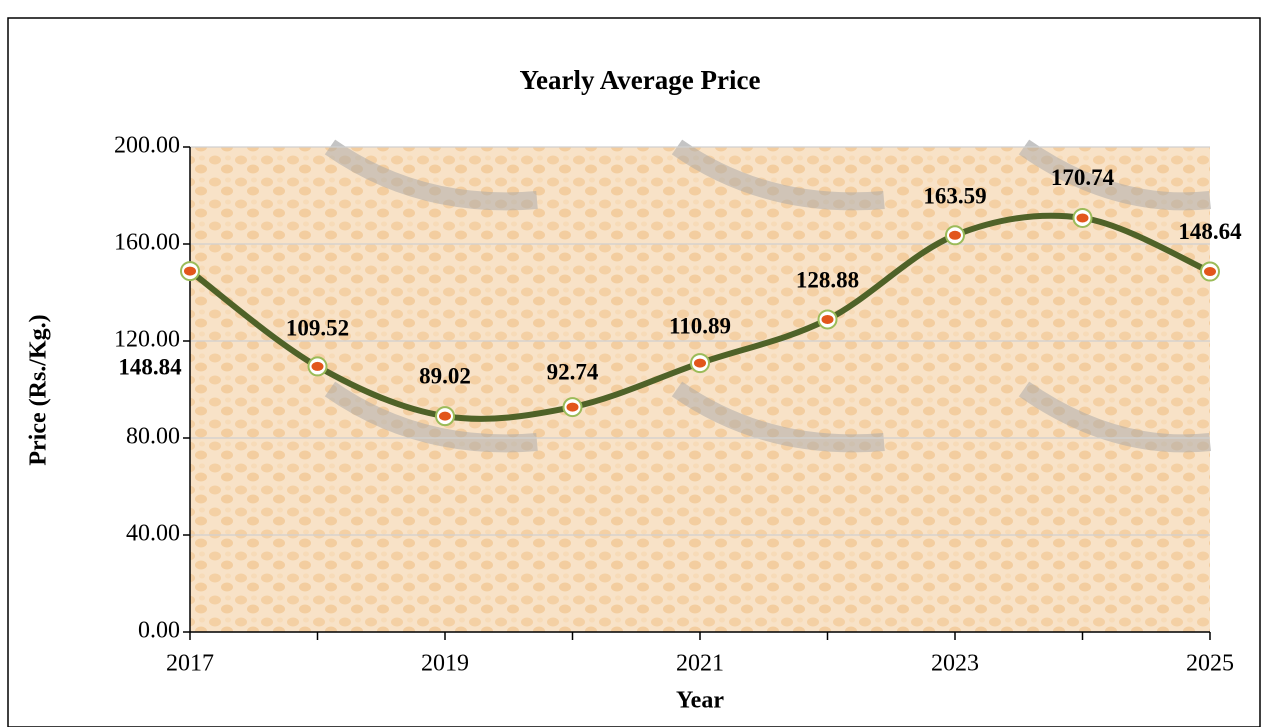  Describe the element at coordinates (445, 664) in the screenshot. I see `x-tick-label: 2019` at that location.